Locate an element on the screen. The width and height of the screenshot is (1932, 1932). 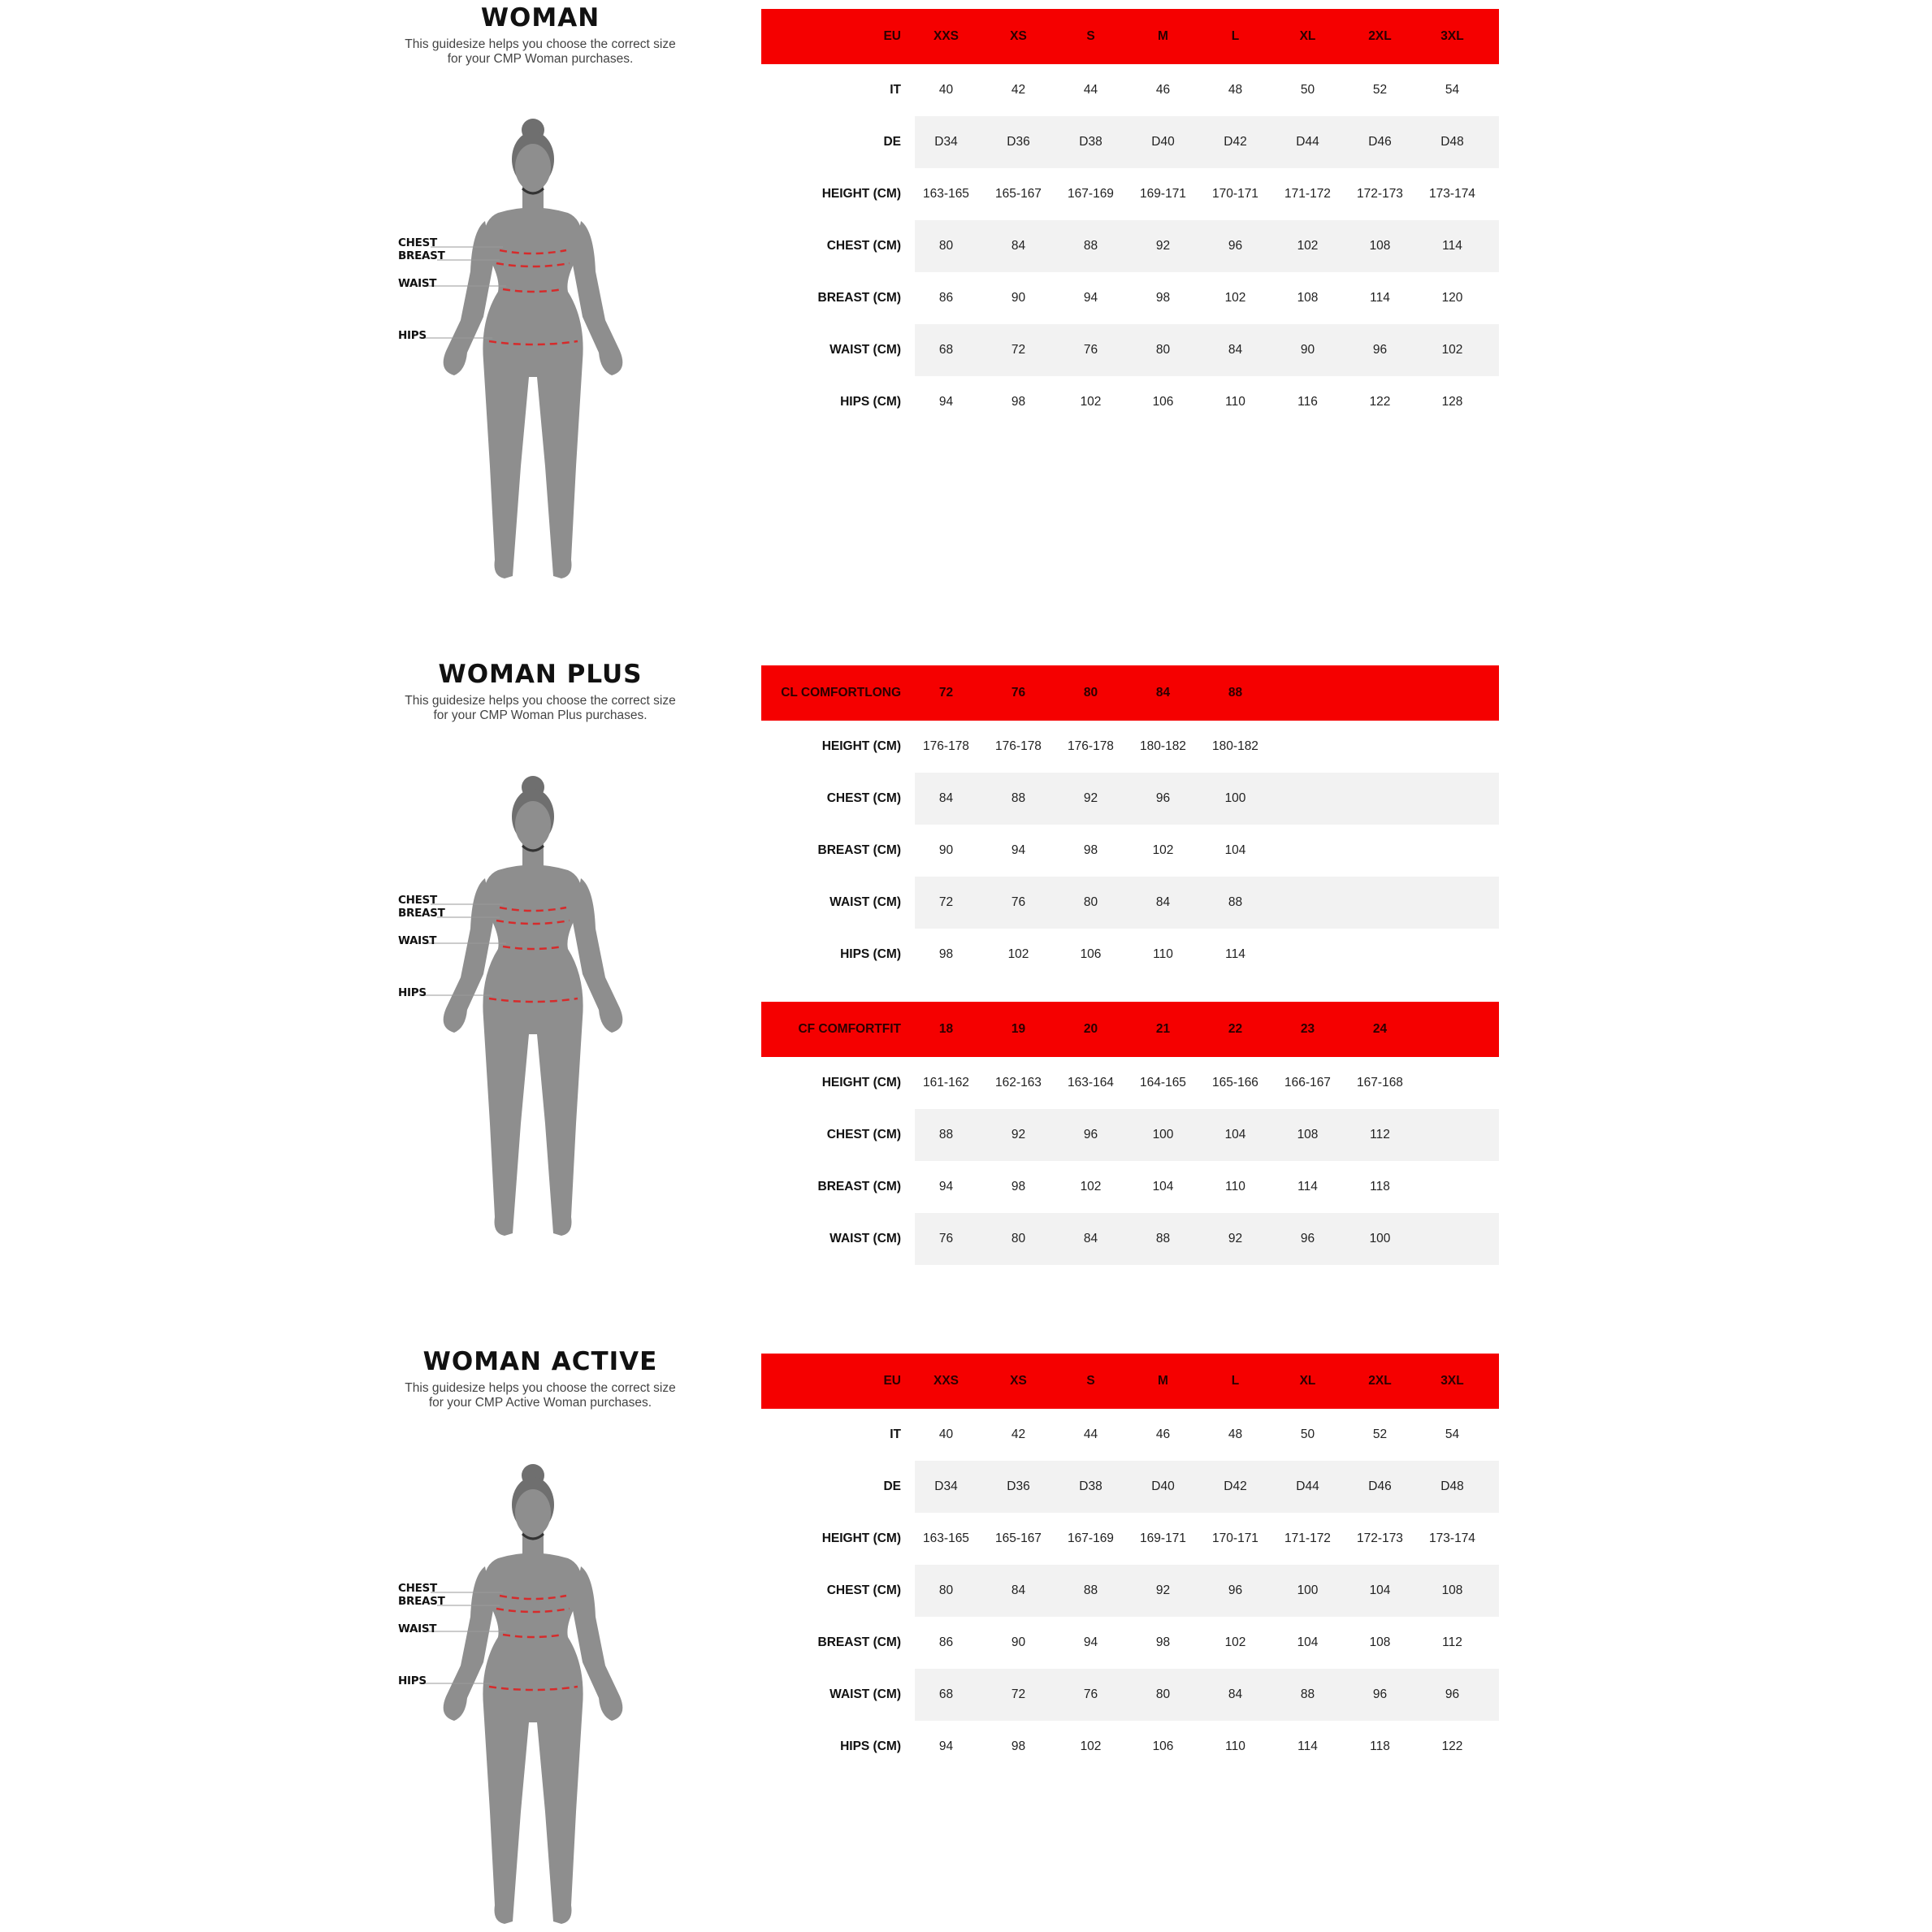
table-cell: 48 is located at coordinates (1235, 1434).